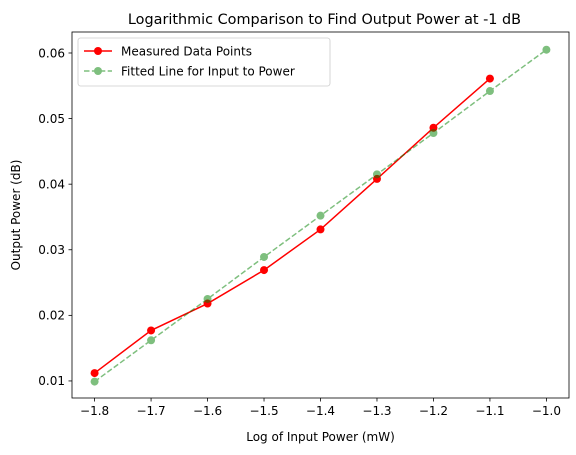 This screenshot has height=455, width=576. Describe the element at coordinates (376, 411) in the screenshot. I see `x-tick-label: −1.3` at that location.